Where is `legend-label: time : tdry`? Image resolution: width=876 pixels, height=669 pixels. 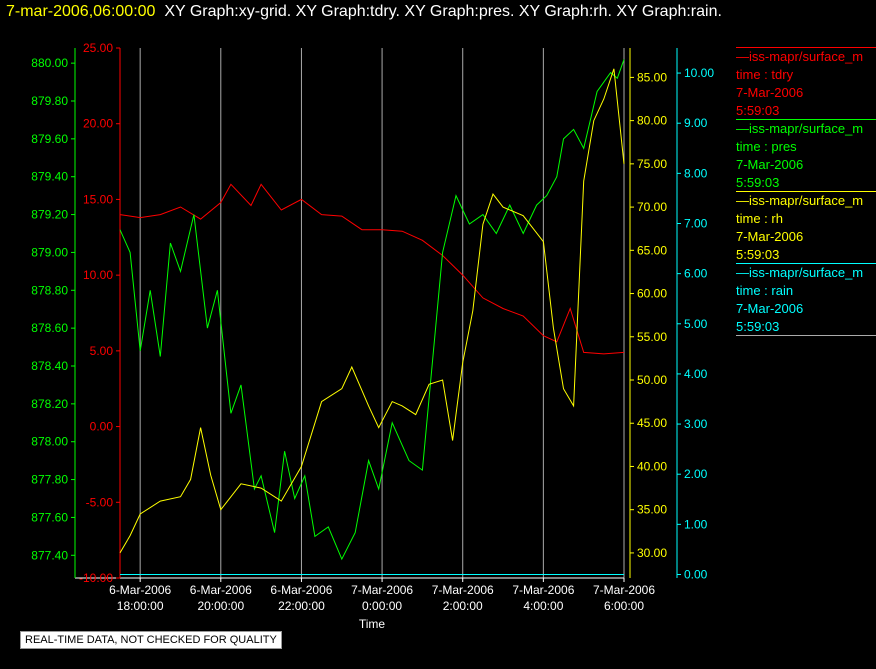
legend-label: time : tdry is located at coordinates (765, 74).